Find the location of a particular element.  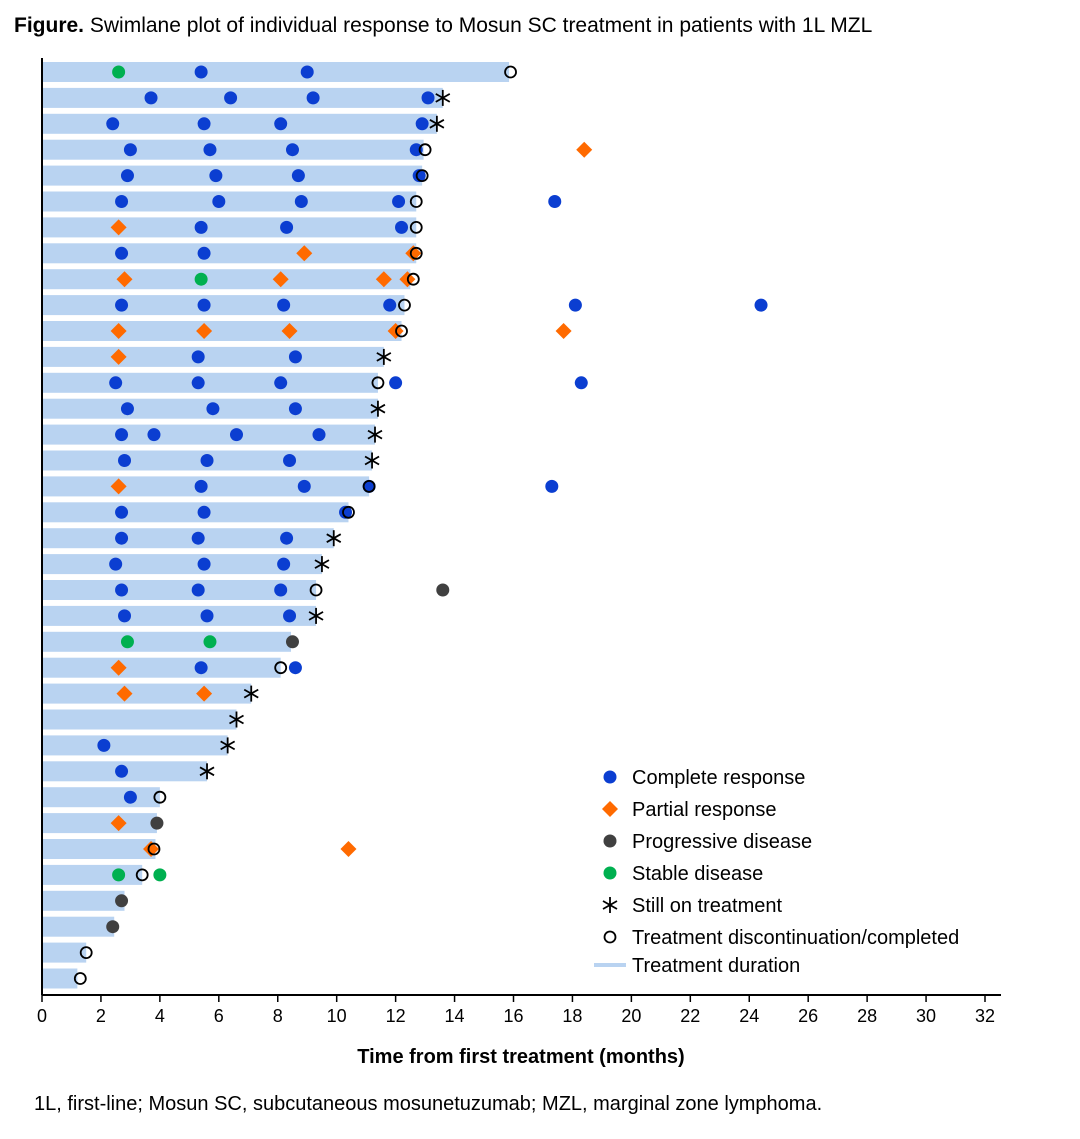

x-tick-label: 2 is located at coordinates (101, 1016).